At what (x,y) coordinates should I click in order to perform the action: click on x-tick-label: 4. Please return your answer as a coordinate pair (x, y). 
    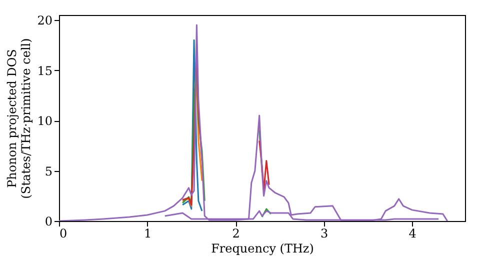
    Looking at the image, I should click on (412, 233).